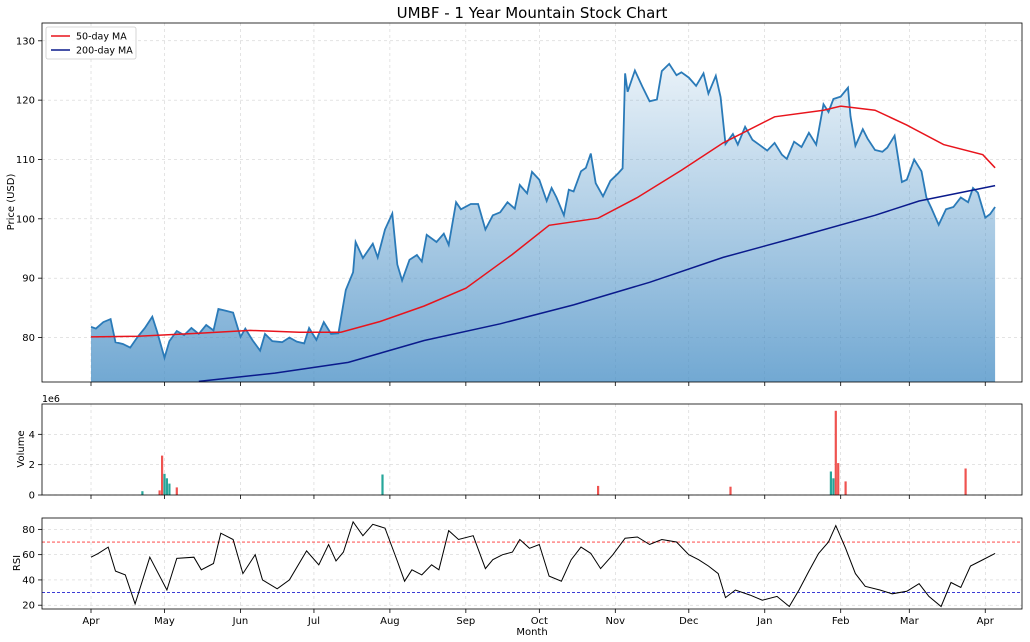 The height and width of the screenshot is (642, 1030). I want to click on x-tick-label: May, so click(164, 621).